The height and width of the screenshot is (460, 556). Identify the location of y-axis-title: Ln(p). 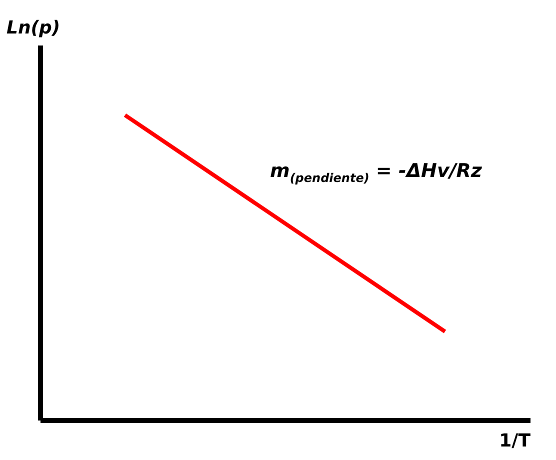
(33, 28).